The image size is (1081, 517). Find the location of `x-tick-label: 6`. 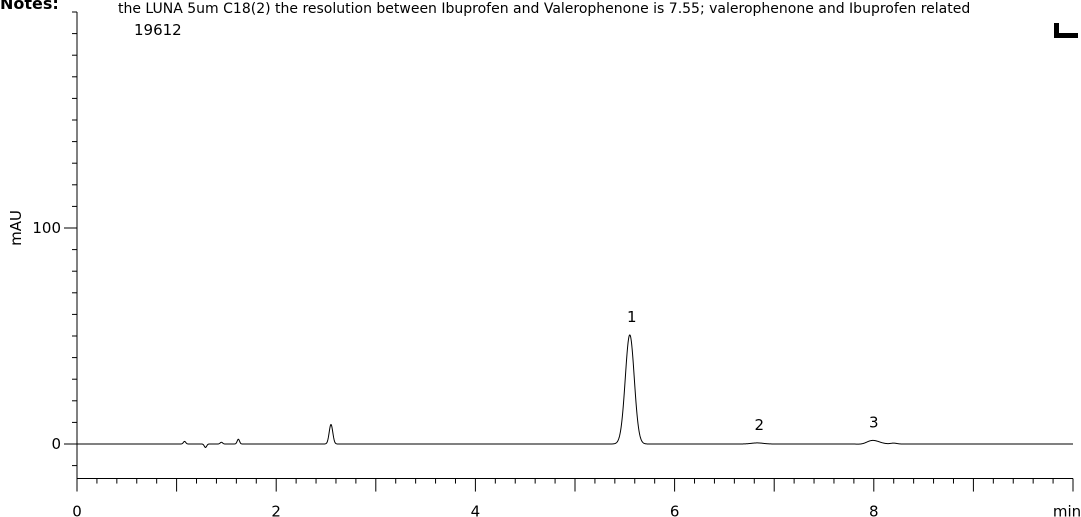

x-tick-label: 6 is located at coordinates (675, 510).